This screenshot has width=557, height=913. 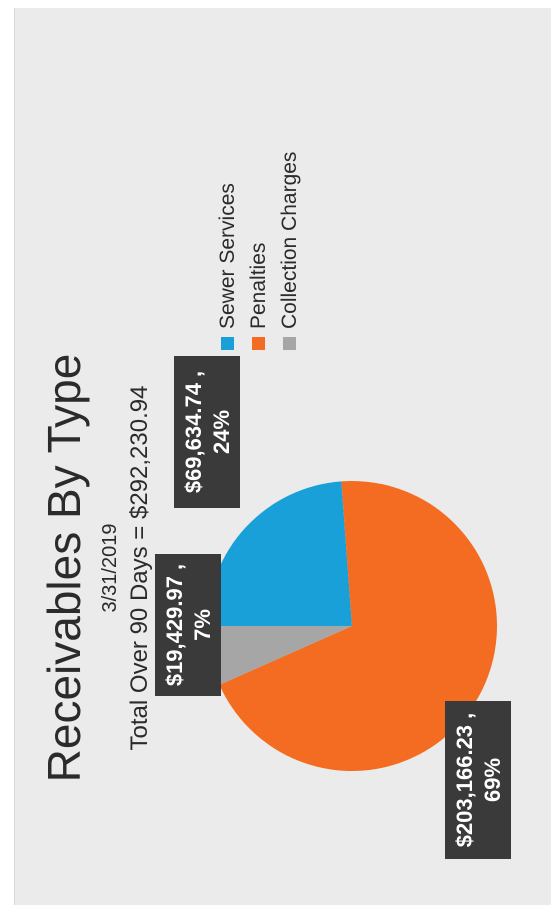 I want to click on data-label-value-sewer-services: $69,634.74 ,, so click(x=193, y=432).